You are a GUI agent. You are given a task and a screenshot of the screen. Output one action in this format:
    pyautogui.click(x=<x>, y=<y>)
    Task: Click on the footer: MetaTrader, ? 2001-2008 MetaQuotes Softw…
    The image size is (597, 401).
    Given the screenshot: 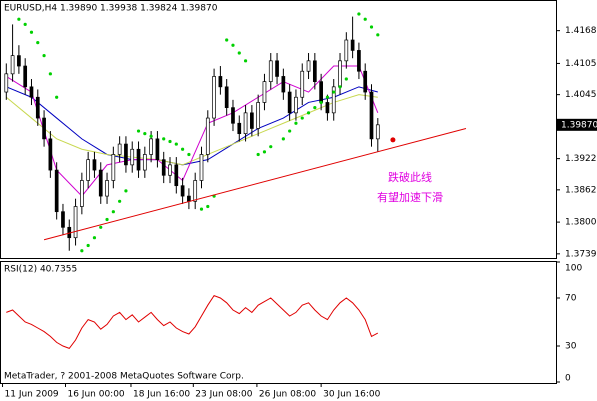 What is the action you would take?
    pyautogui.click(x=124, y=377)
    